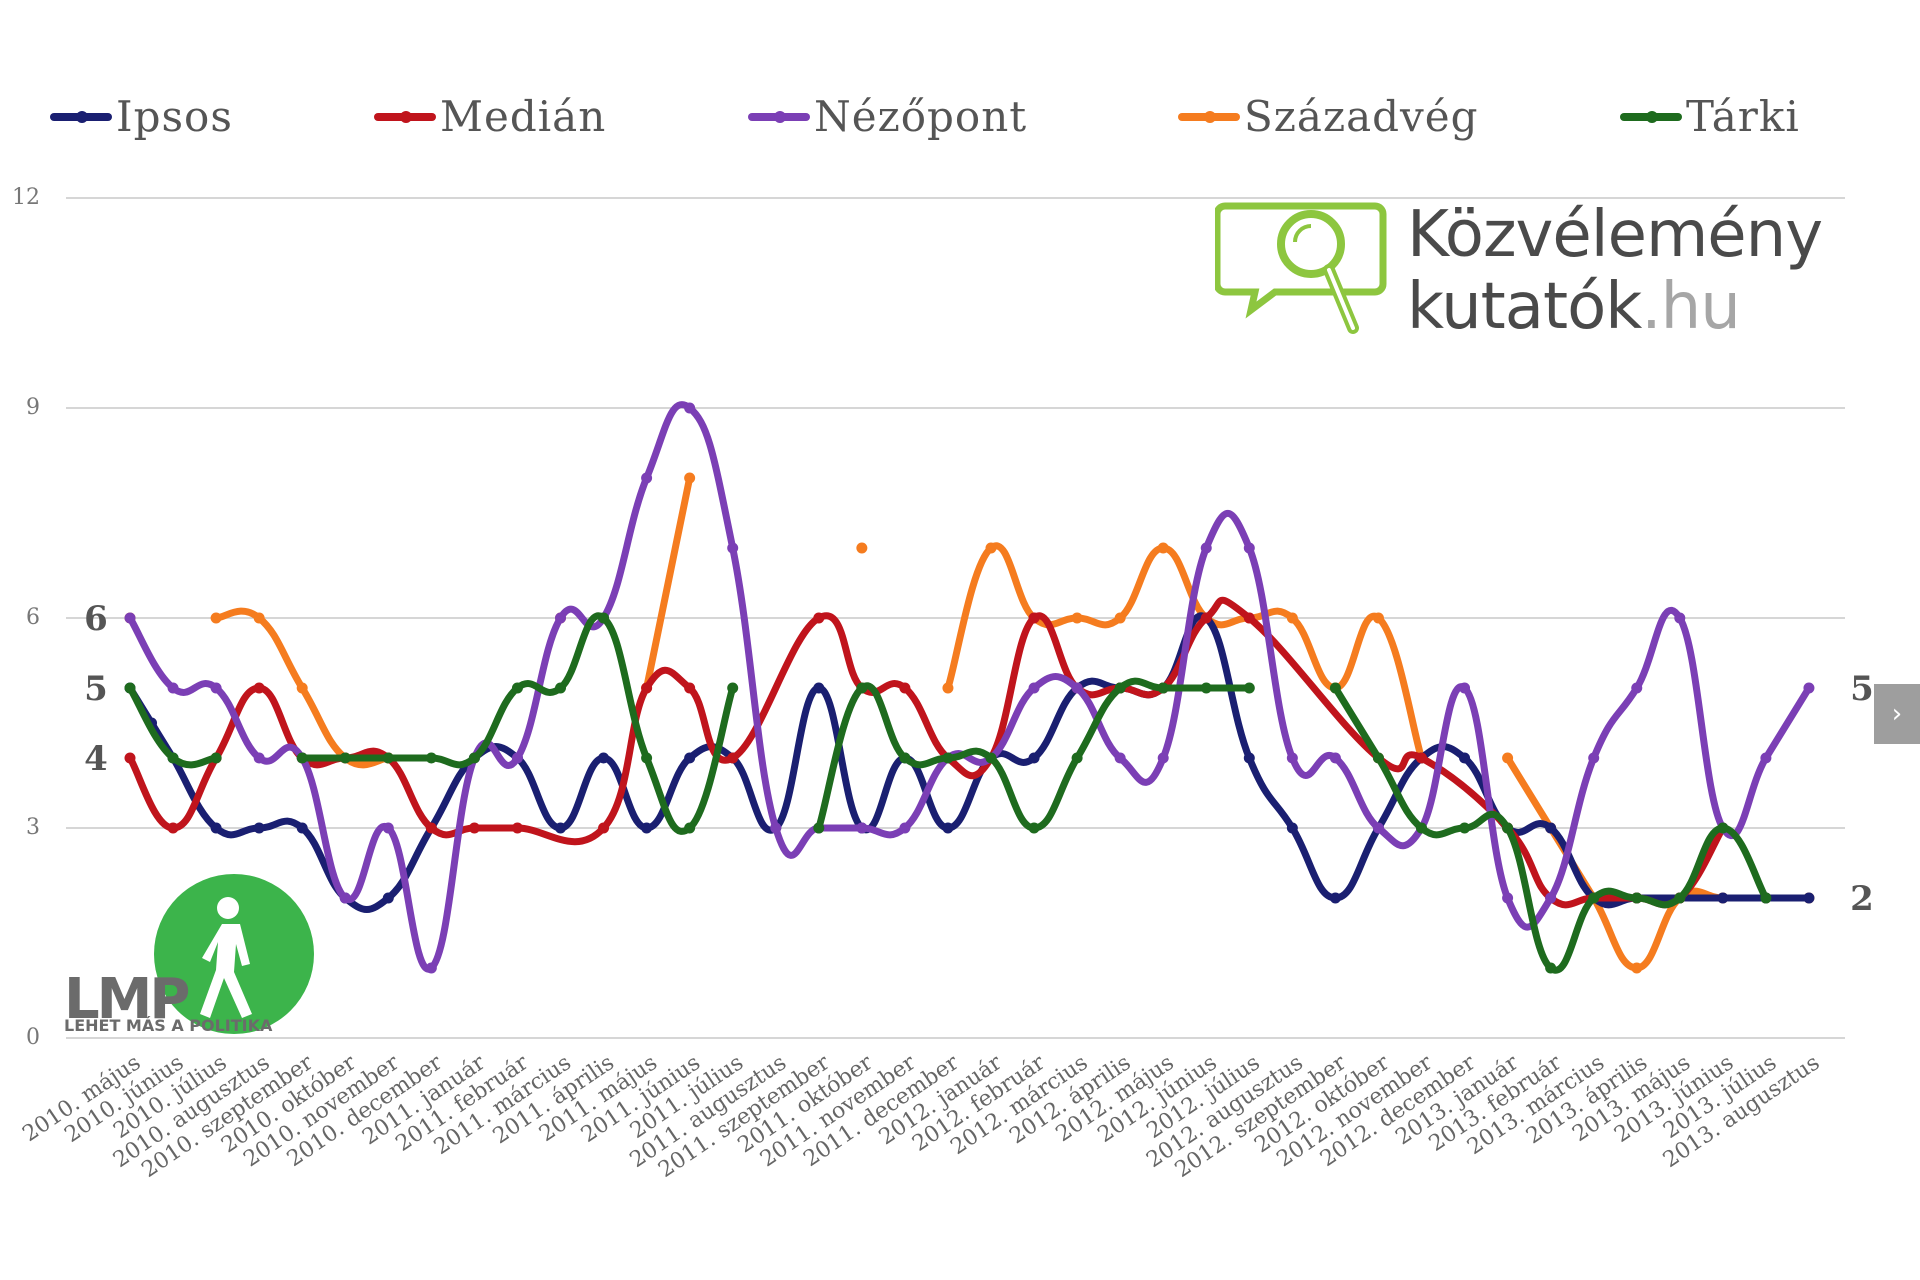 The width and height of the screenshot is (1920, 1280). I want to click on legend-item-nezopont: Nézőpont, so click(887, 116).